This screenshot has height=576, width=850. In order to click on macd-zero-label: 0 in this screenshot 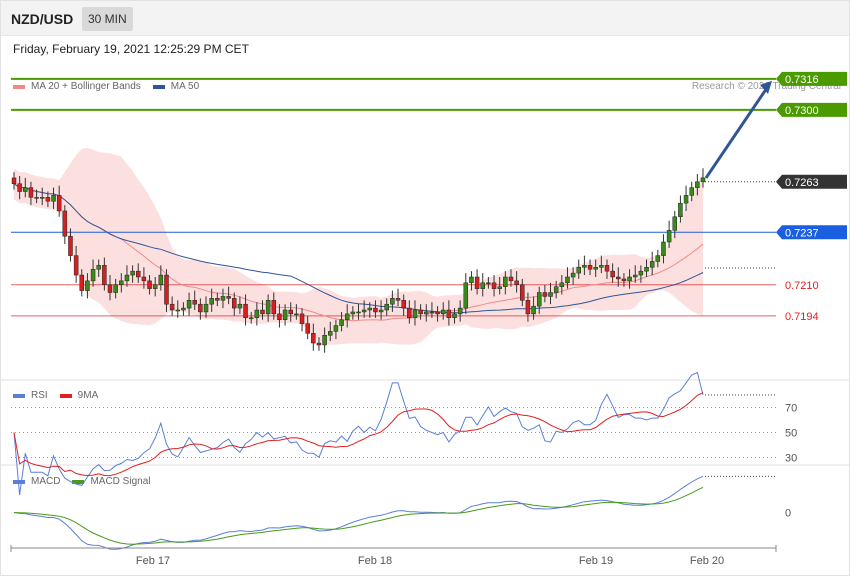, I will do `click(788, 514)`.